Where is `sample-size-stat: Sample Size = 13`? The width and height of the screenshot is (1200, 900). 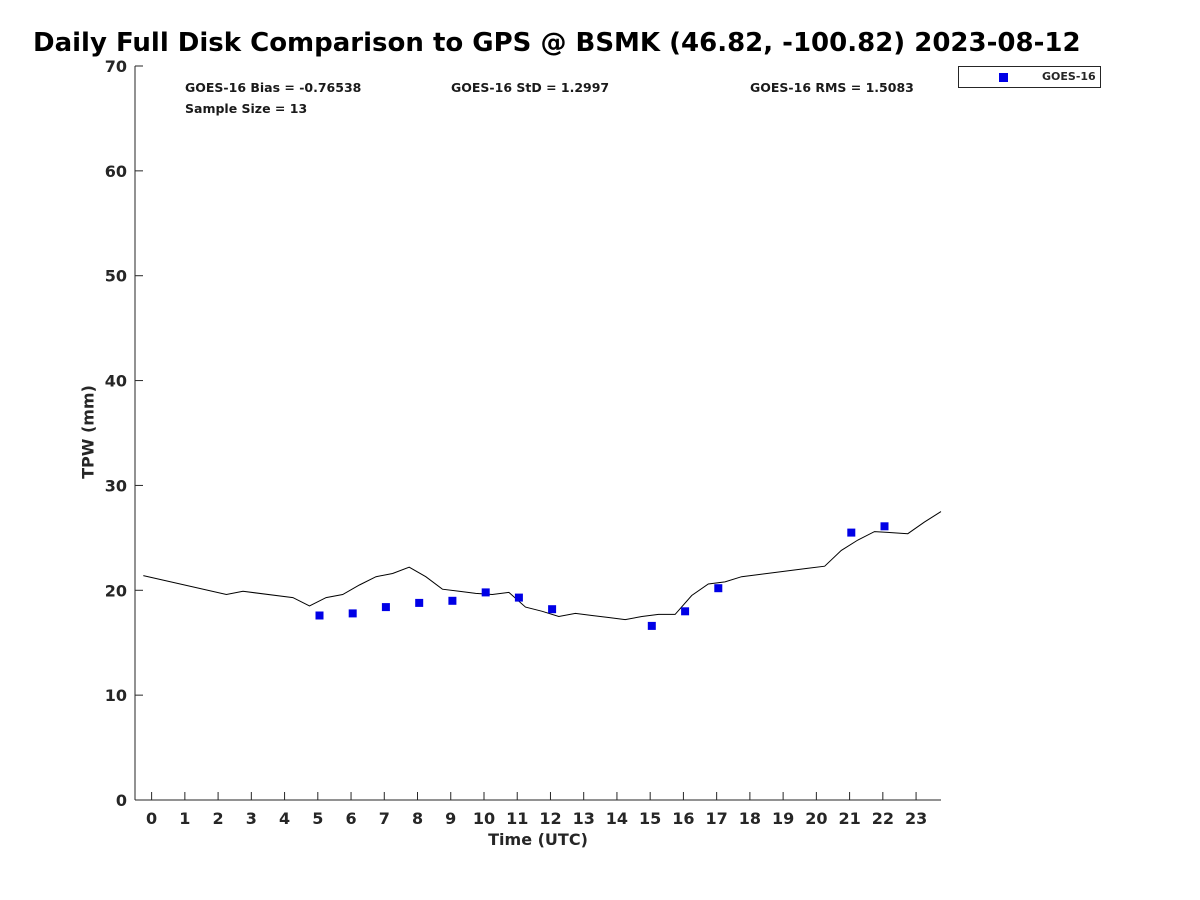
sample-size-stat: Sample Size = 13 is located at coordinates (246, 108).